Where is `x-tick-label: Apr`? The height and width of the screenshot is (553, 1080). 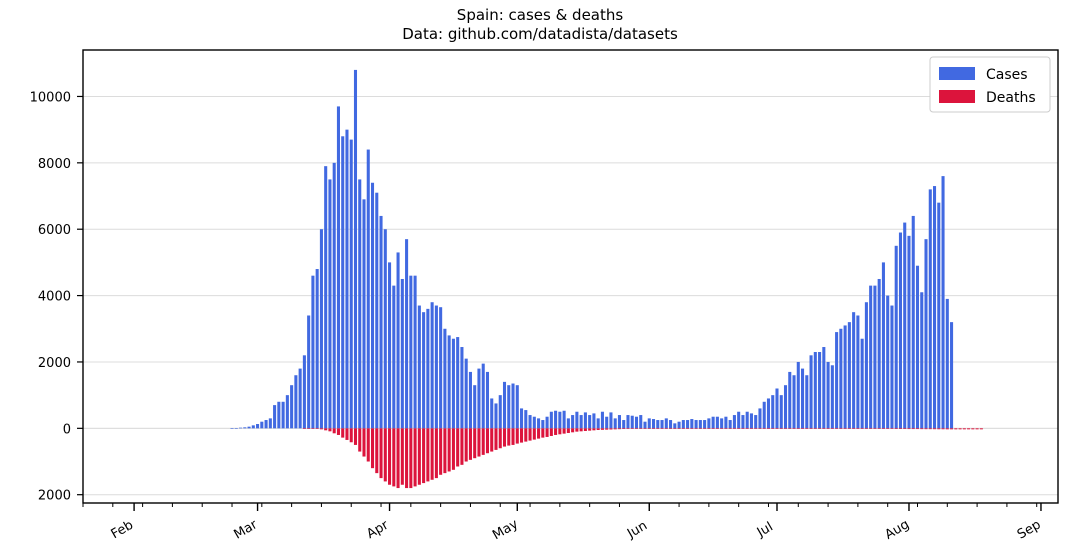 x-tick-label: Apr is located at coordinates (378, 530).